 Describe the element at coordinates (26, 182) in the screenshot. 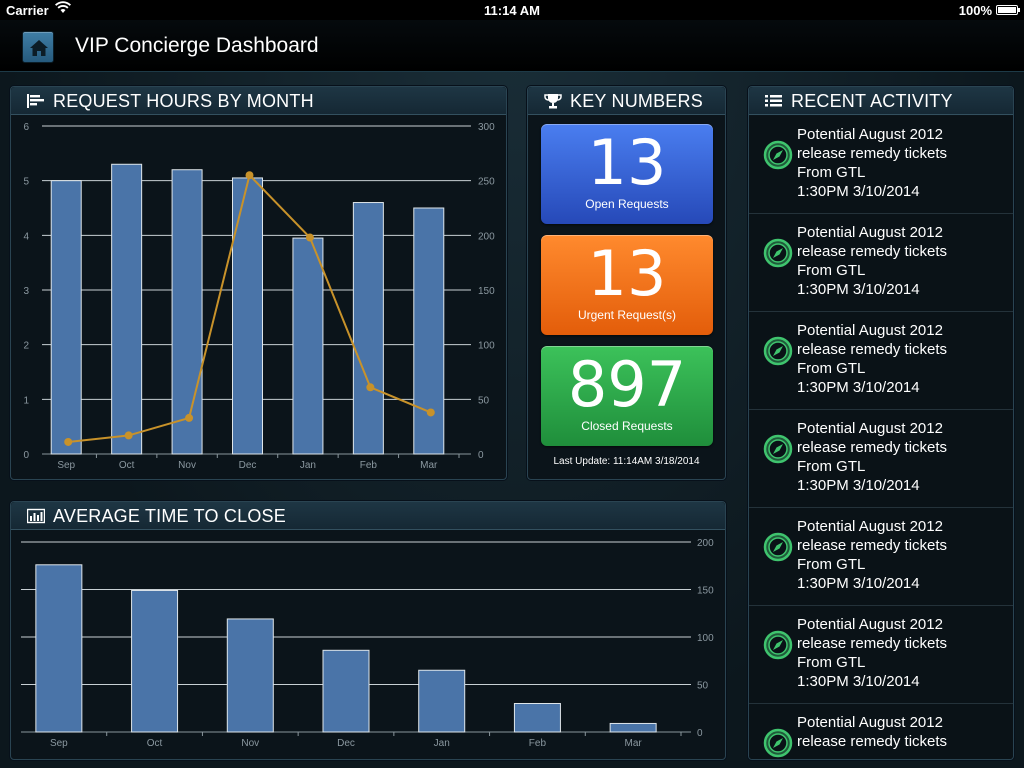

I see `y-left-tick-label: 5` at that location.